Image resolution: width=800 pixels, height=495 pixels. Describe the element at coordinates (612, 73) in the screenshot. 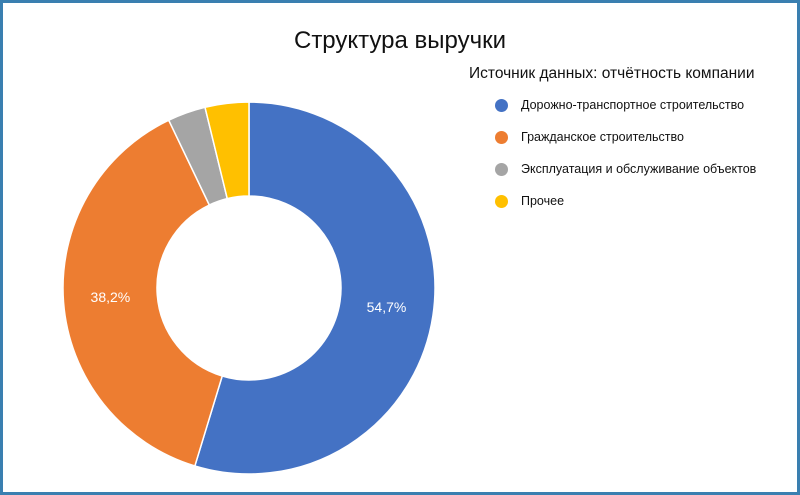

I see `legend-title: Источник данных: отчётность компании` at that location.